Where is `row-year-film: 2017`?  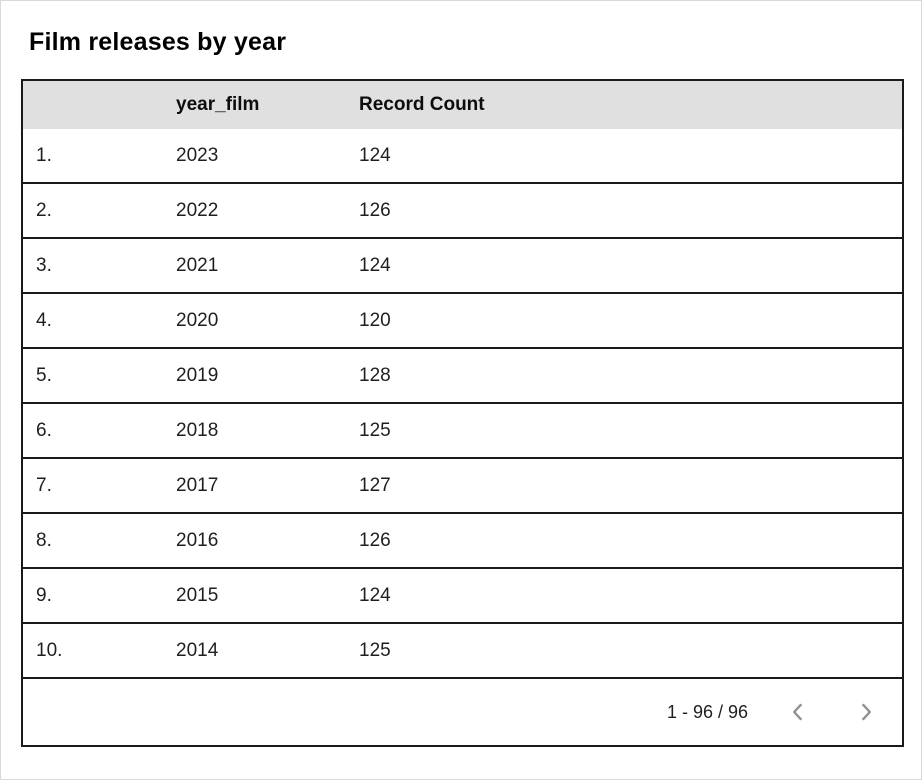
row-year-film: 2017 is located at coordinates (197, 485).